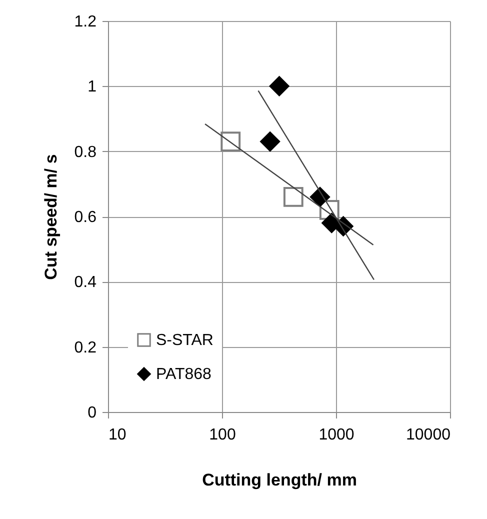 The image size is (487, 519). What do you see at coordinates (85, 283) in the screenshot?
I see `y-tick-label: 0.4` at bounding box center [85, 283].